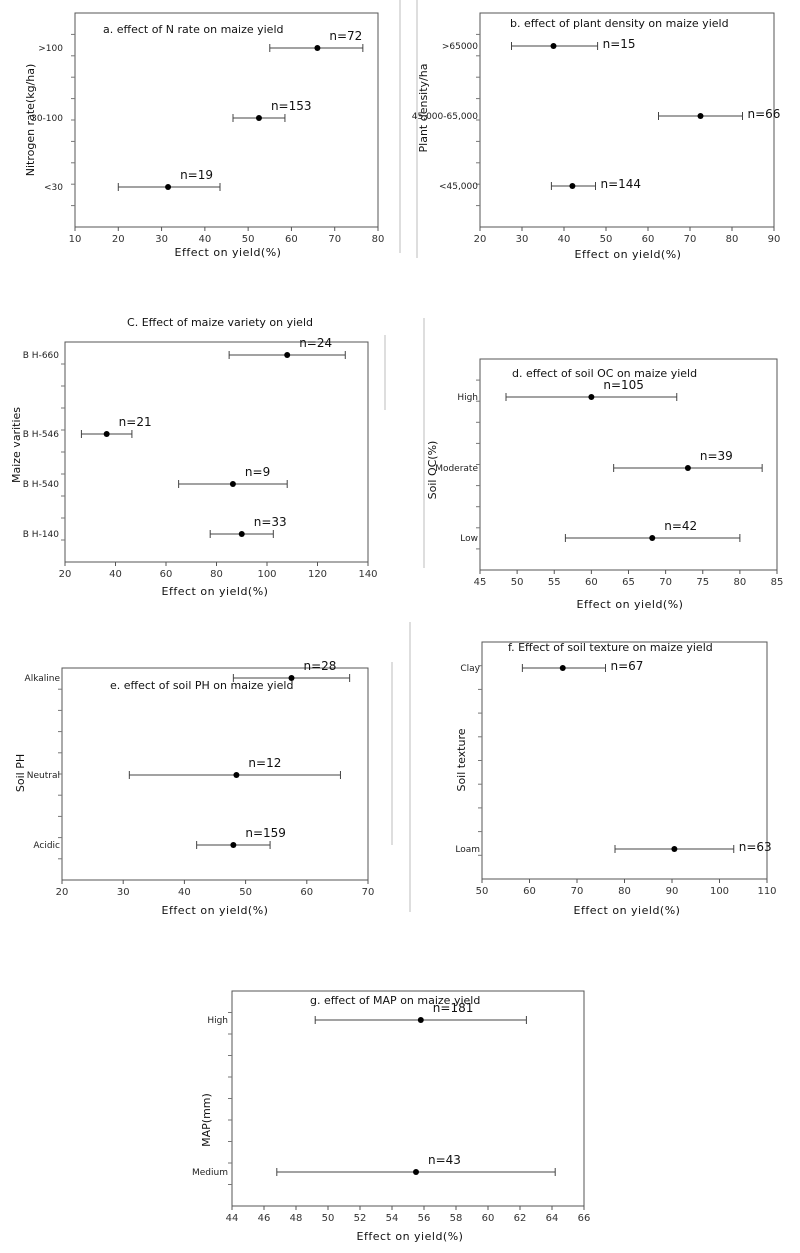  I want to click on category-label-65000: >65000, so click(460, 47).